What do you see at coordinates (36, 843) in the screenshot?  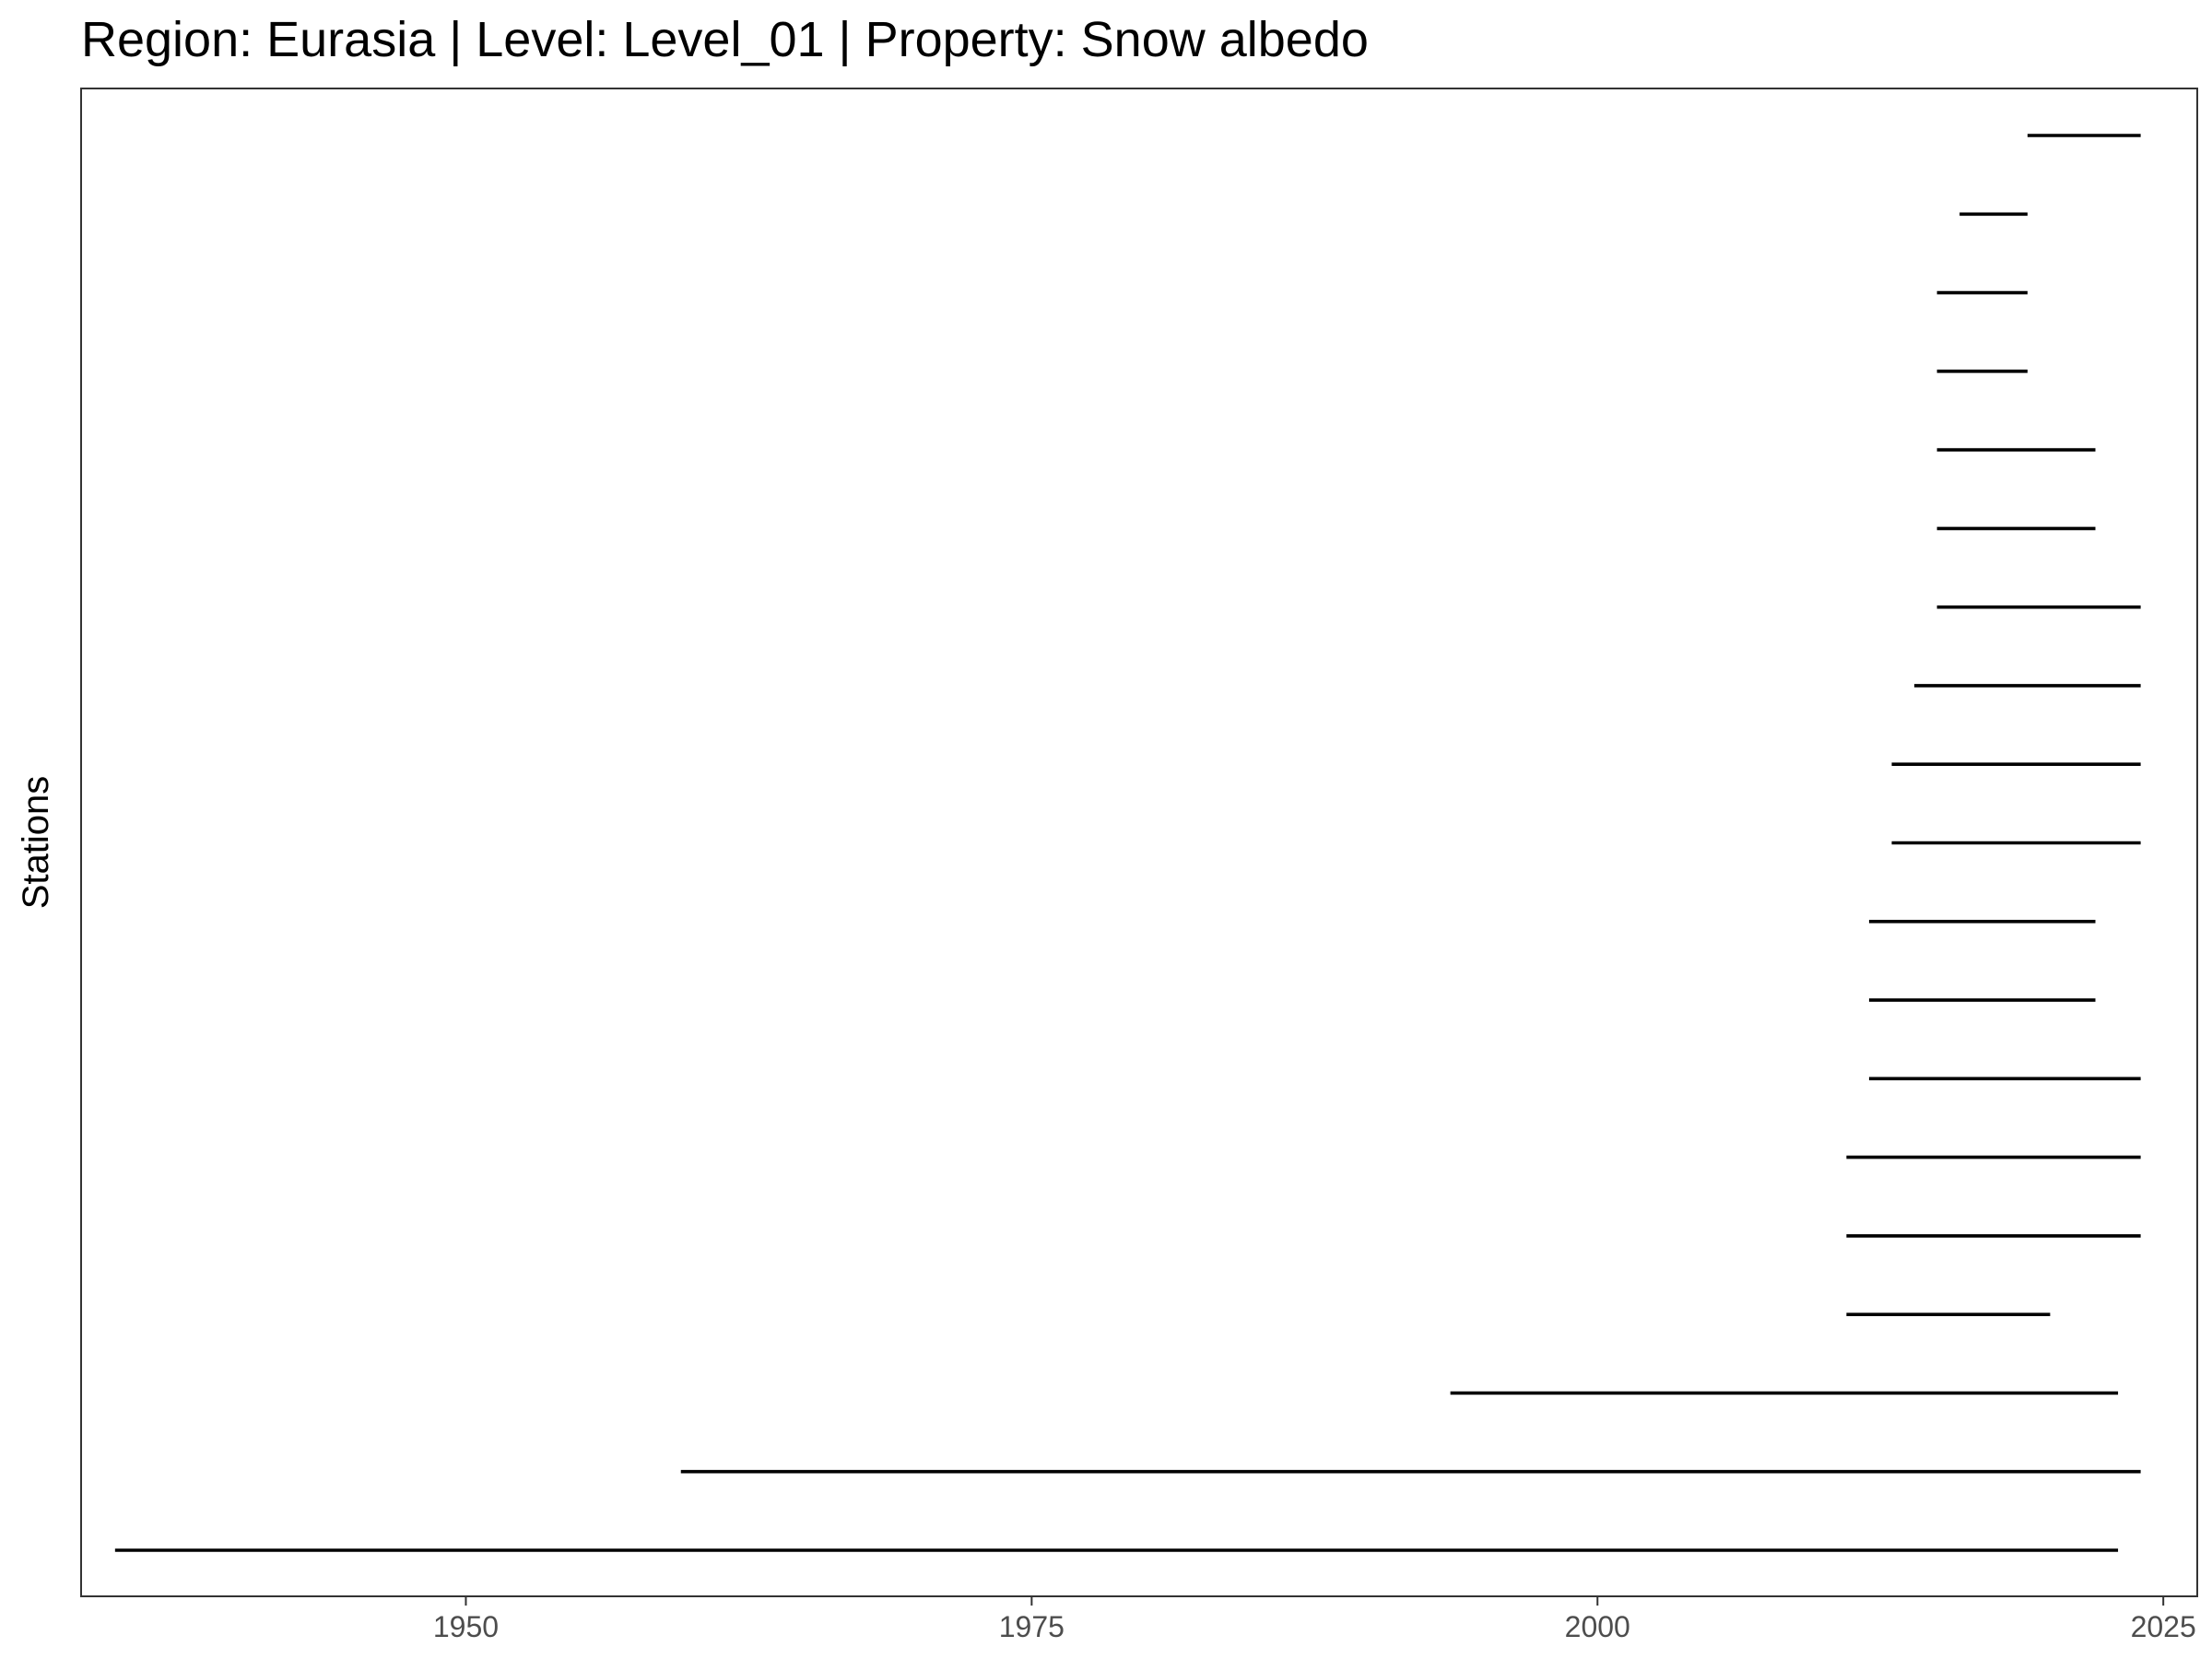 I see `y-axis-title: Stations` at bounding box center [36, 843].